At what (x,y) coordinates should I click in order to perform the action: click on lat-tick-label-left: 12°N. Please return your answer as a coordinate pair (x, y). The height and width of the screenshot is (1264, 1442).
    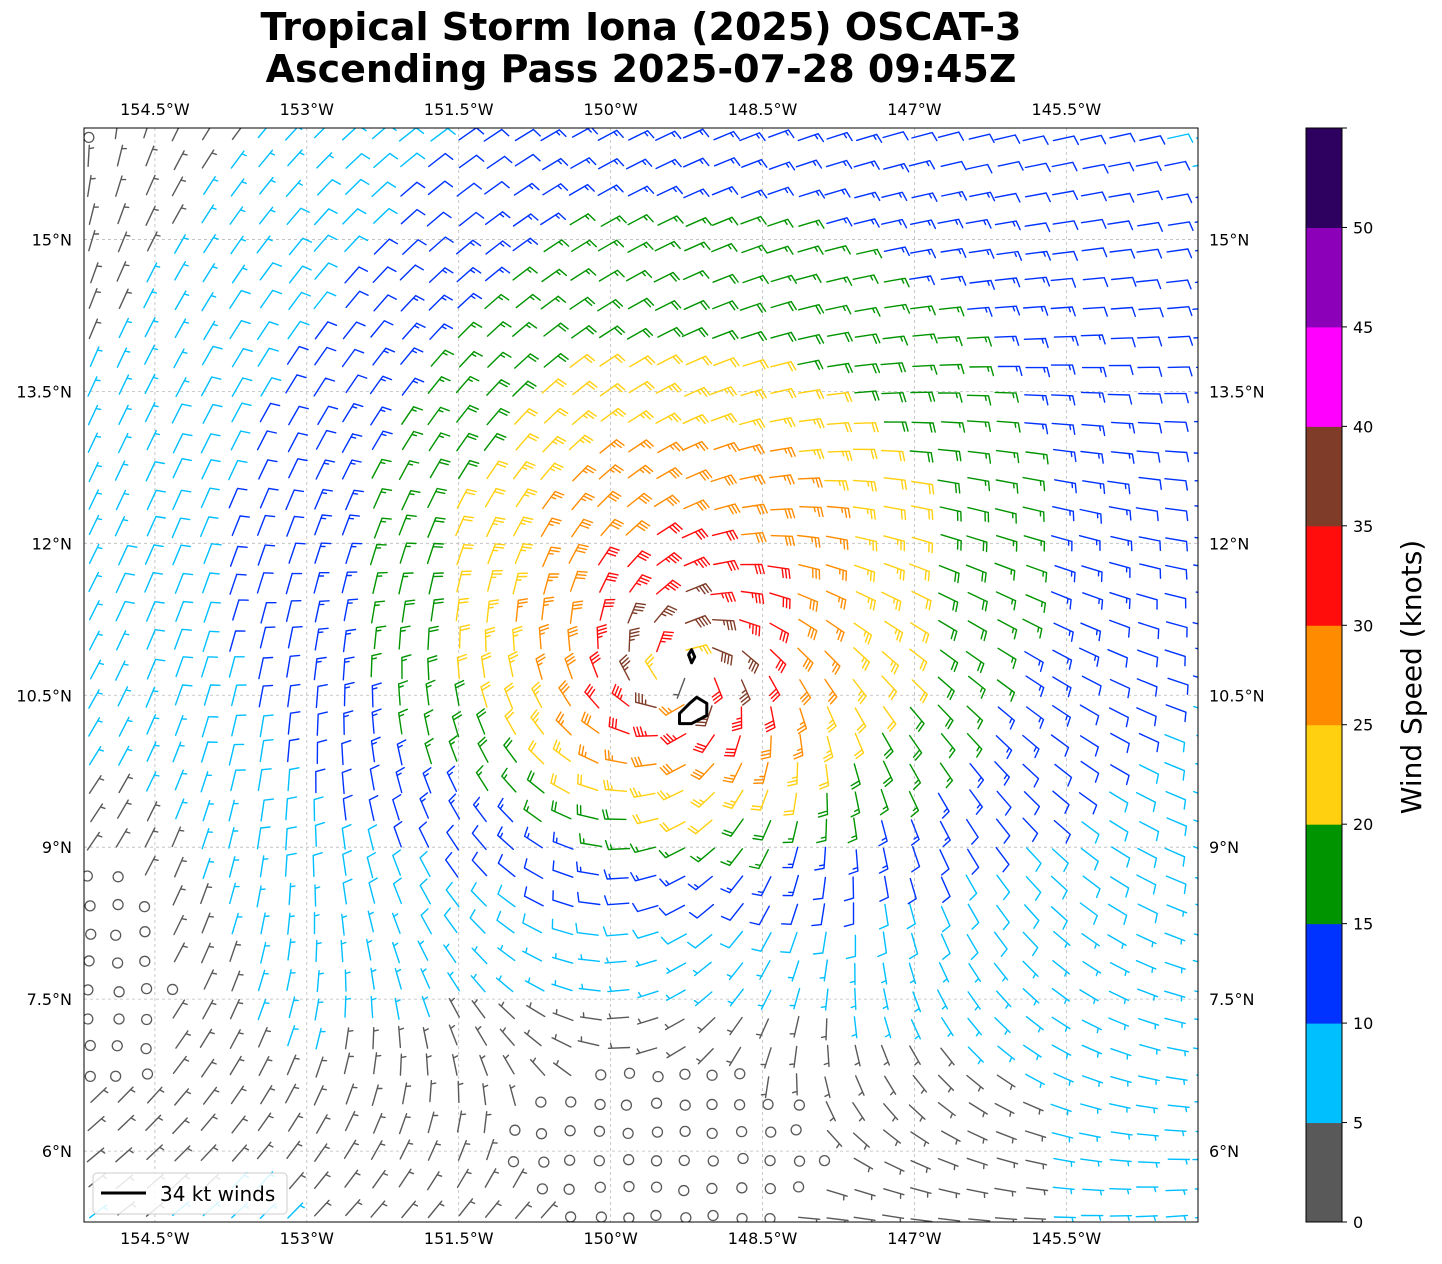
    Looking at the image, I should click on (52, 543).